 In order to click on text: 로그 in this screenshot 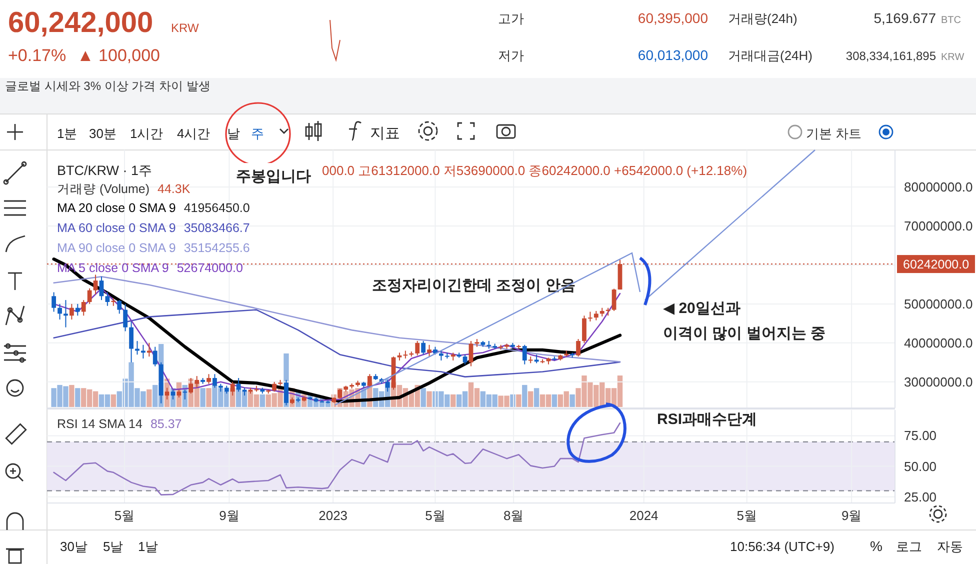, I will do `click(909, 546)`.